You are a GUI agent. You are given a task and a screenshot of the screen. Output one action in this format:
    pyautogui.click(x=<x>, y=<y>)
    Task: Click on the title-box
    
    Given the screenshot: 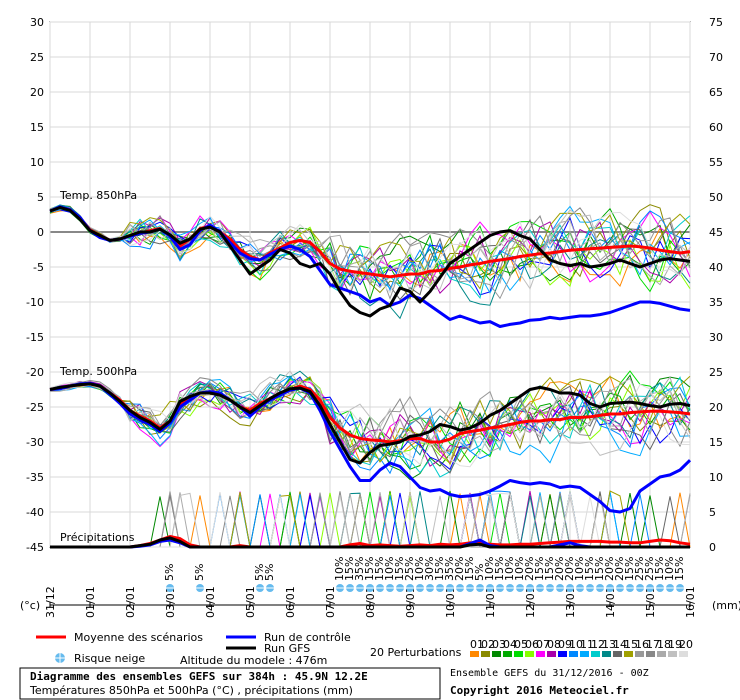 What is the action you would take?
    pyautogui.click(x=230, y=683)
    